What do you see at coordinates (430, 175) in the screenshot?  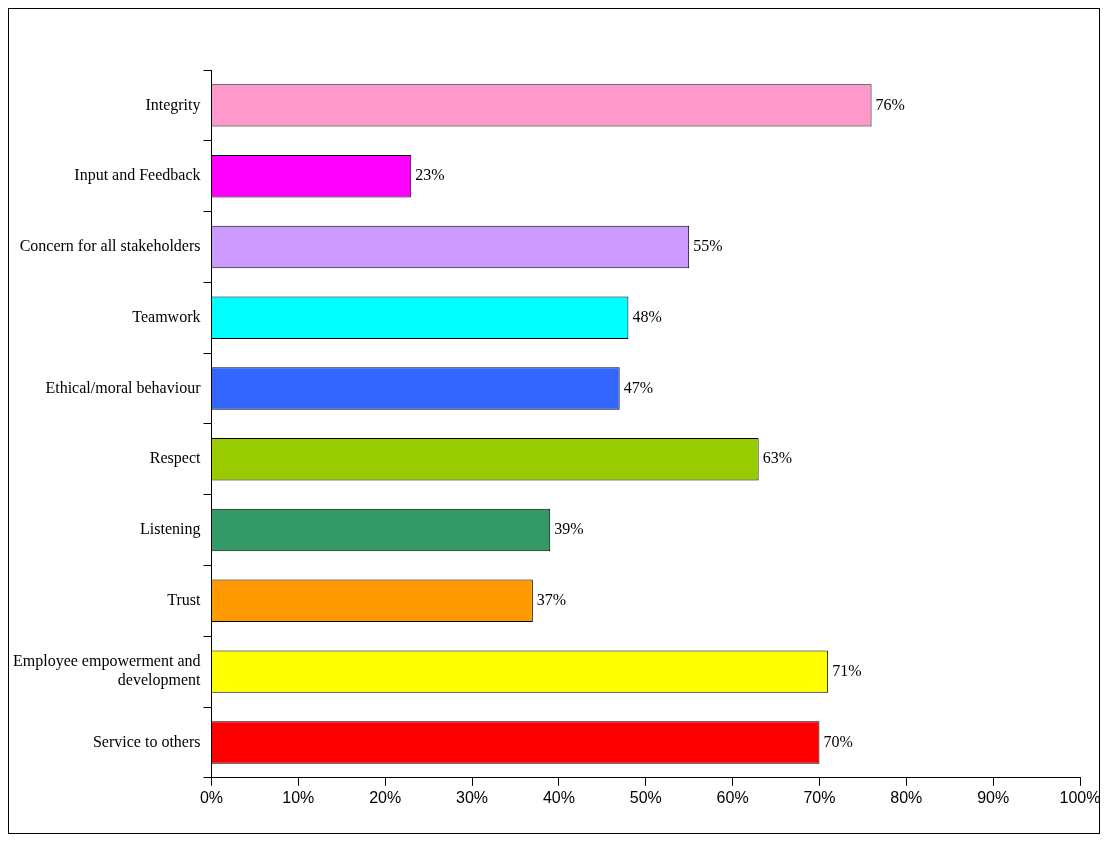 I see `data-label: 23%` at bounding box center [430, 175].